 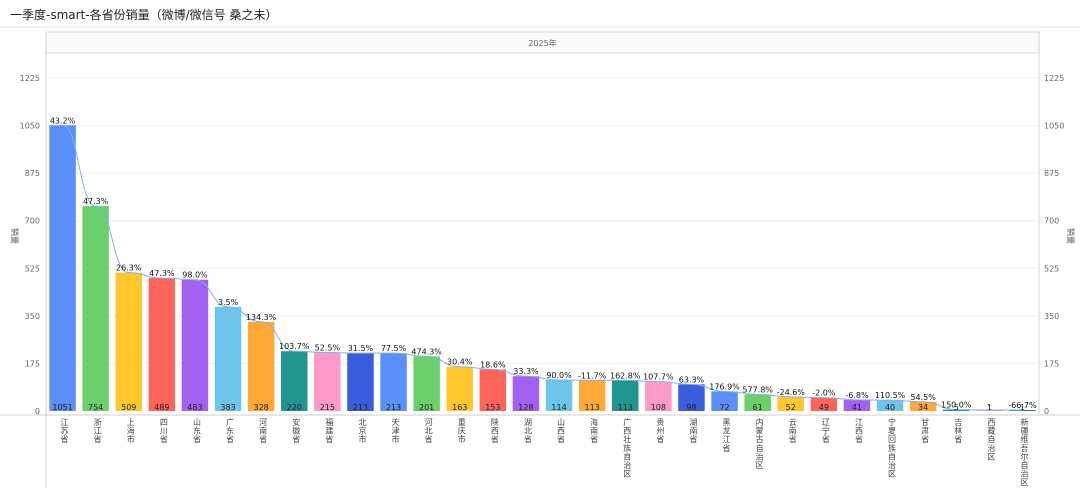 I want to click on category-label: 湖北省, so click(x=528, y=431).